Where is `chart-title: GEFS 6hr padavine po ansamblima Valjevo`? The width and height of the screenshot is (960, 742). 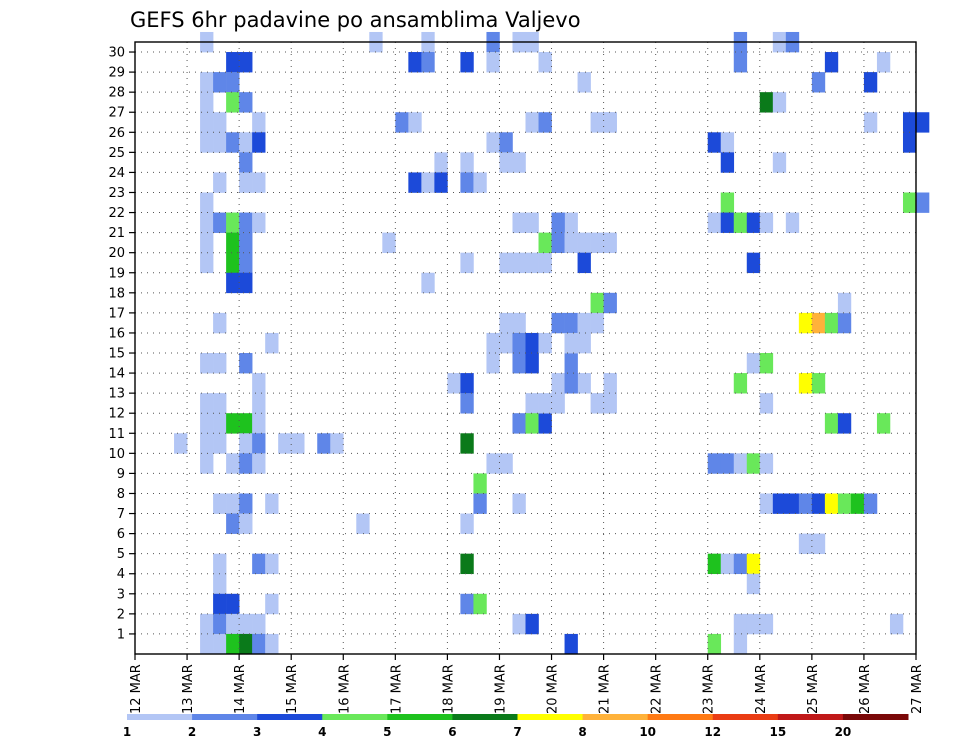
chart-title: GEFS 6hr padavine po ansamblima Valjevo is located at coordinates (355, 20).